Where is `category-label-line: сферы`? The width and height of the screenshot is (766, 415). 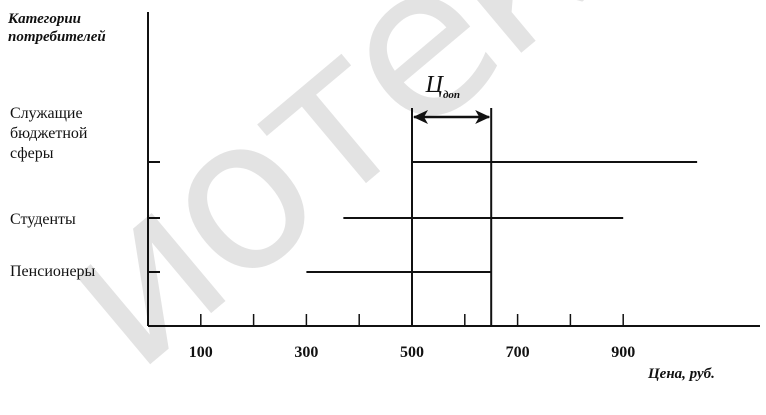
category-label-line: сферы is located at coordinates (32, 153).